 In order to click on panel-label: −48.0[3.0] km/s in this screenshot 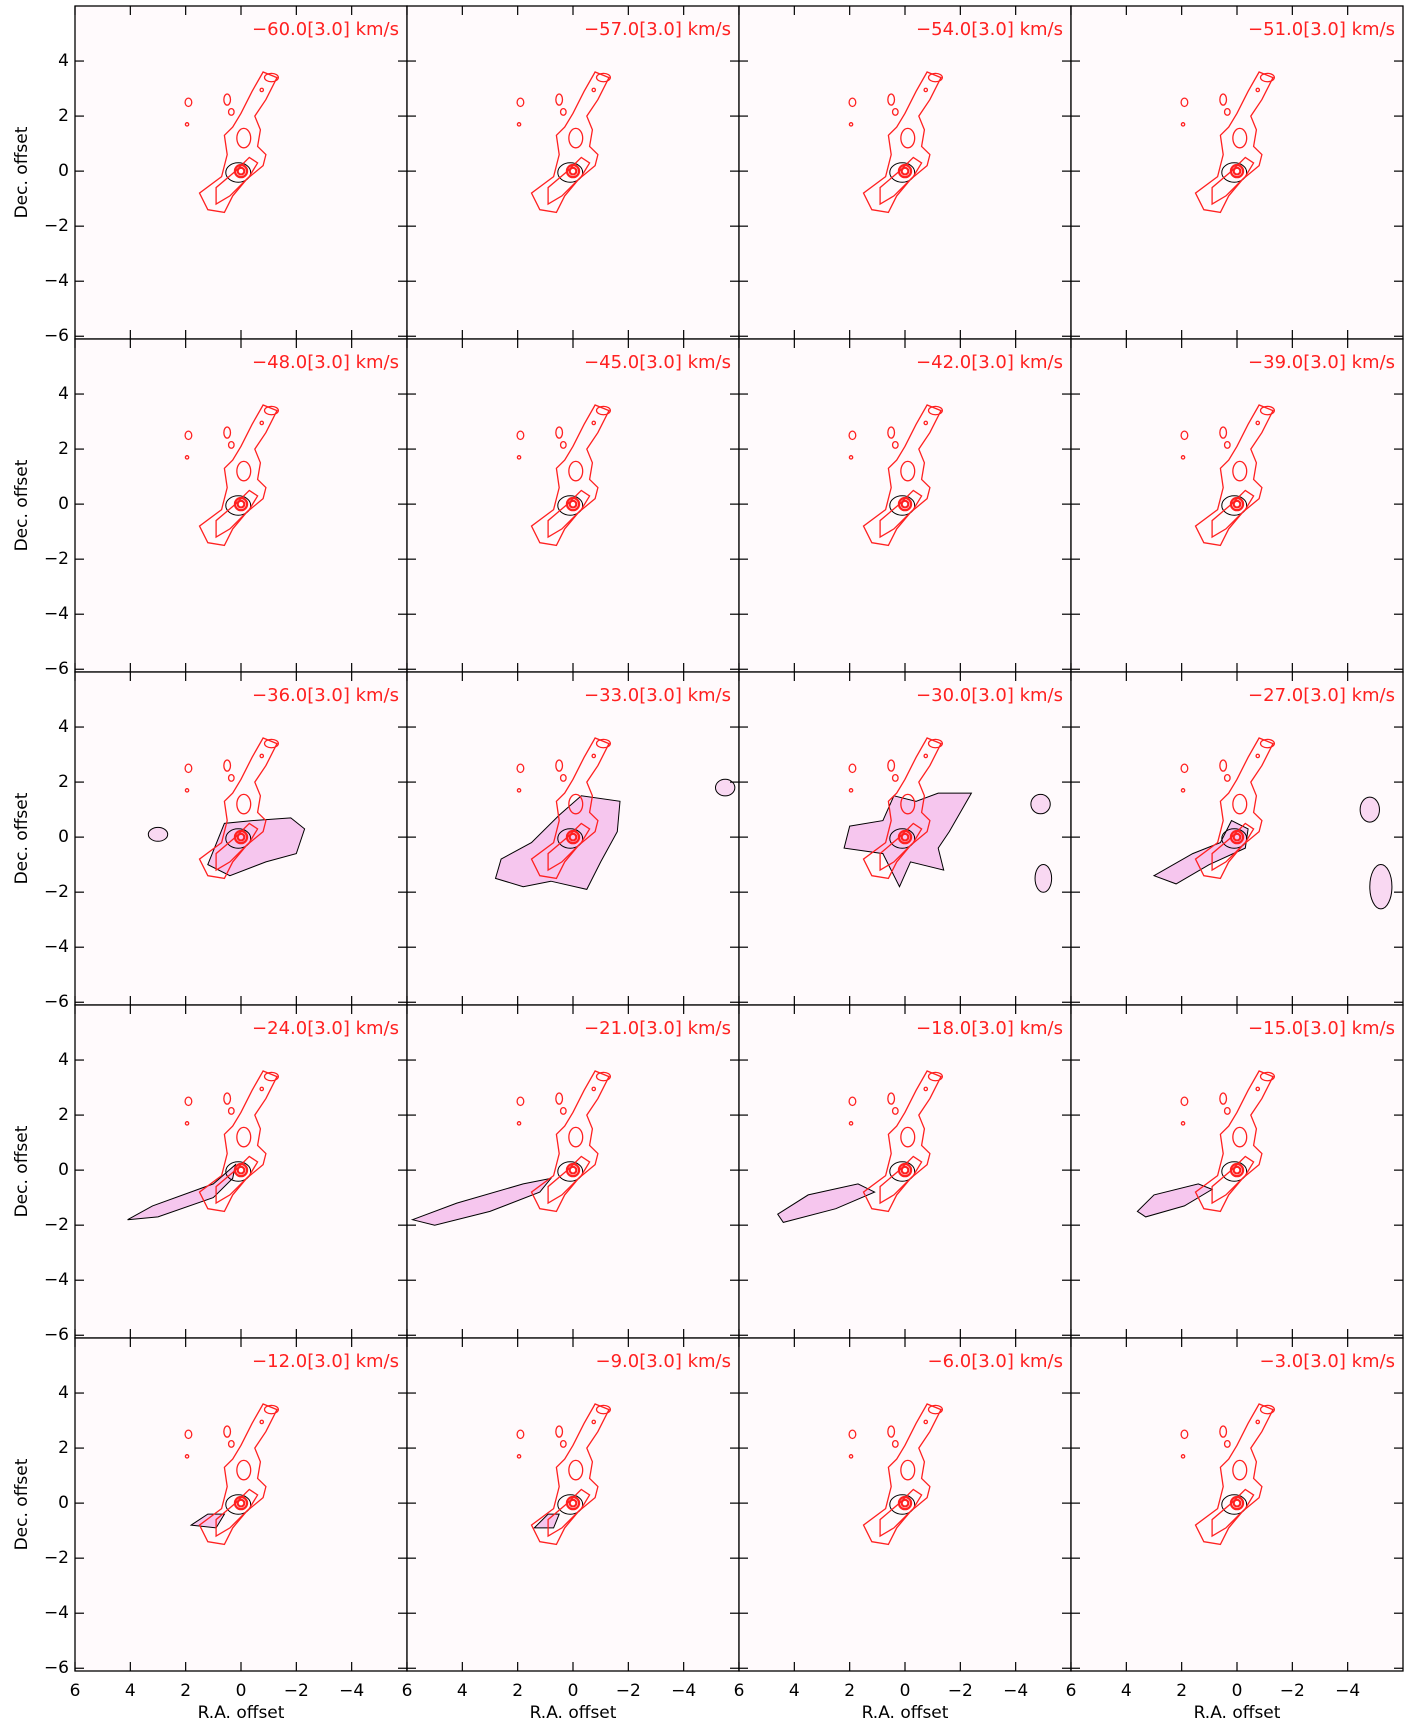, I will do `click(325, 362)`.